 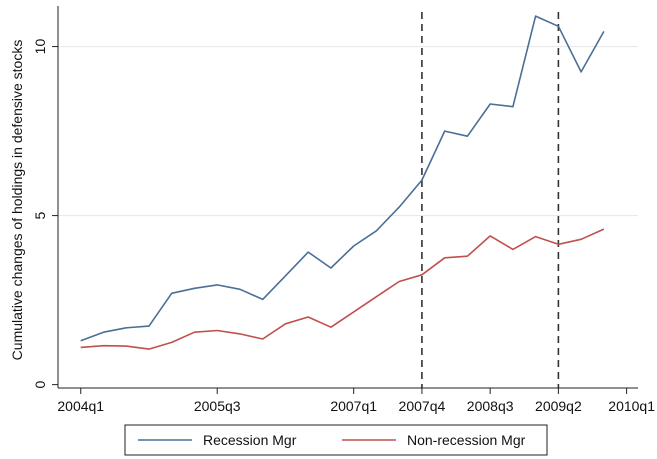 I want to click on x-tick-label-2008q3: 2008q3, so click(x=490, y=406).